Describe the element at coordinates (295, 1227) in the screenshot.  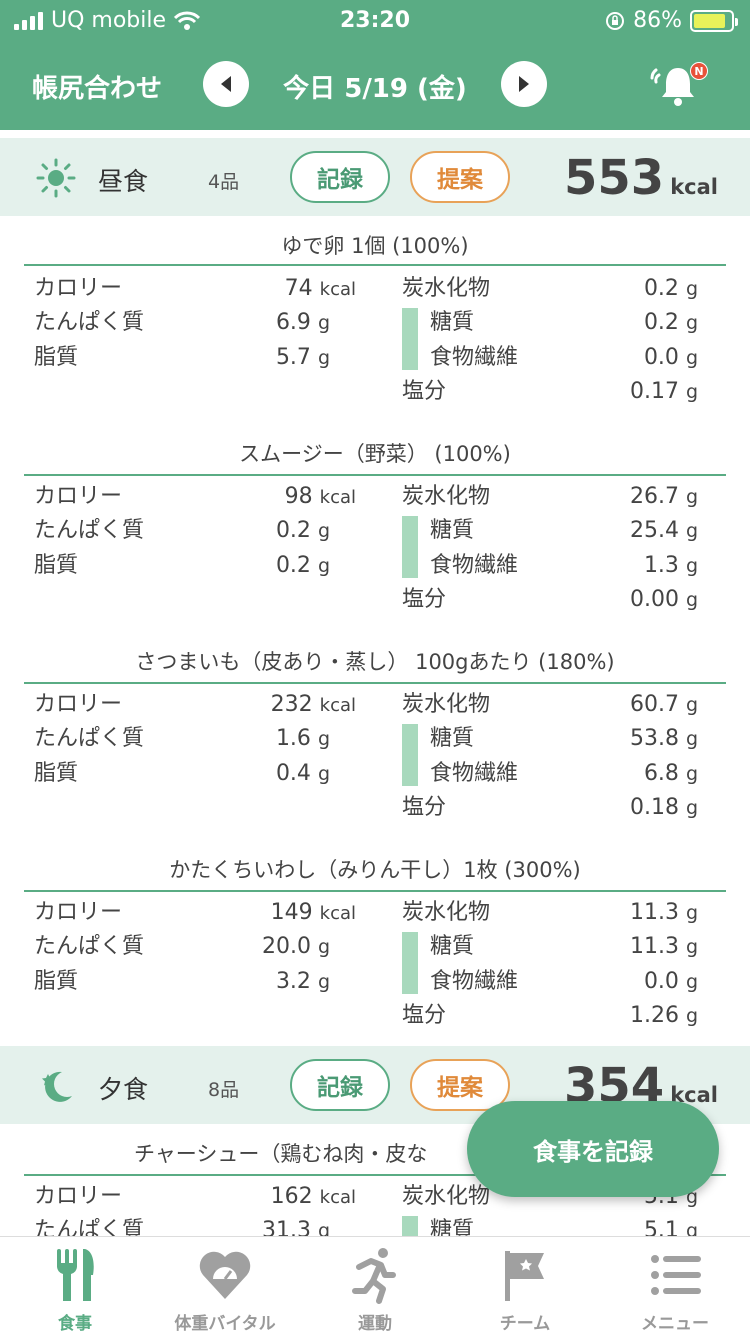
I see `protein-value: 31.3 g` at that location.